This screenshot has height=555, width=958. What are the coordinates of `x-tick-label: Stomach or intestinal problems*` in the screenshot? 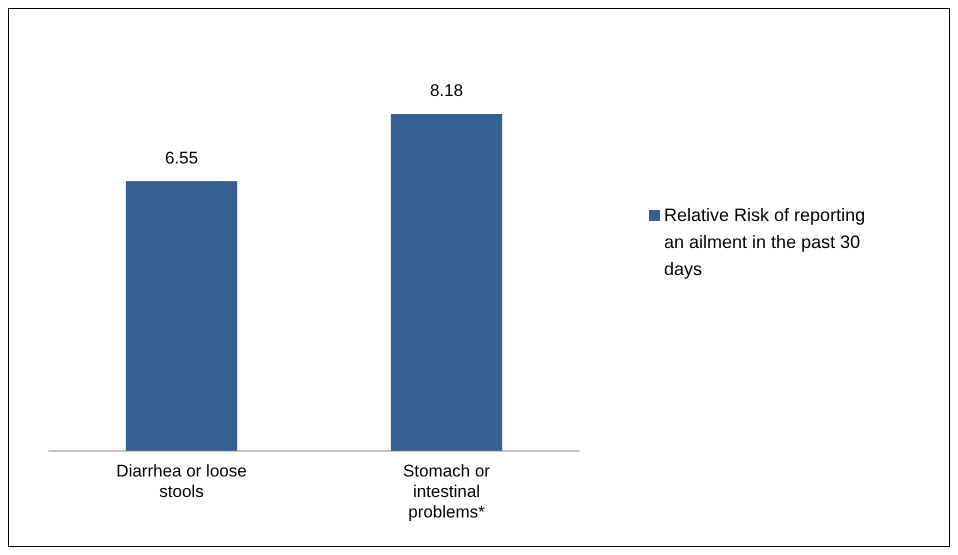 It's located at (446, 492).